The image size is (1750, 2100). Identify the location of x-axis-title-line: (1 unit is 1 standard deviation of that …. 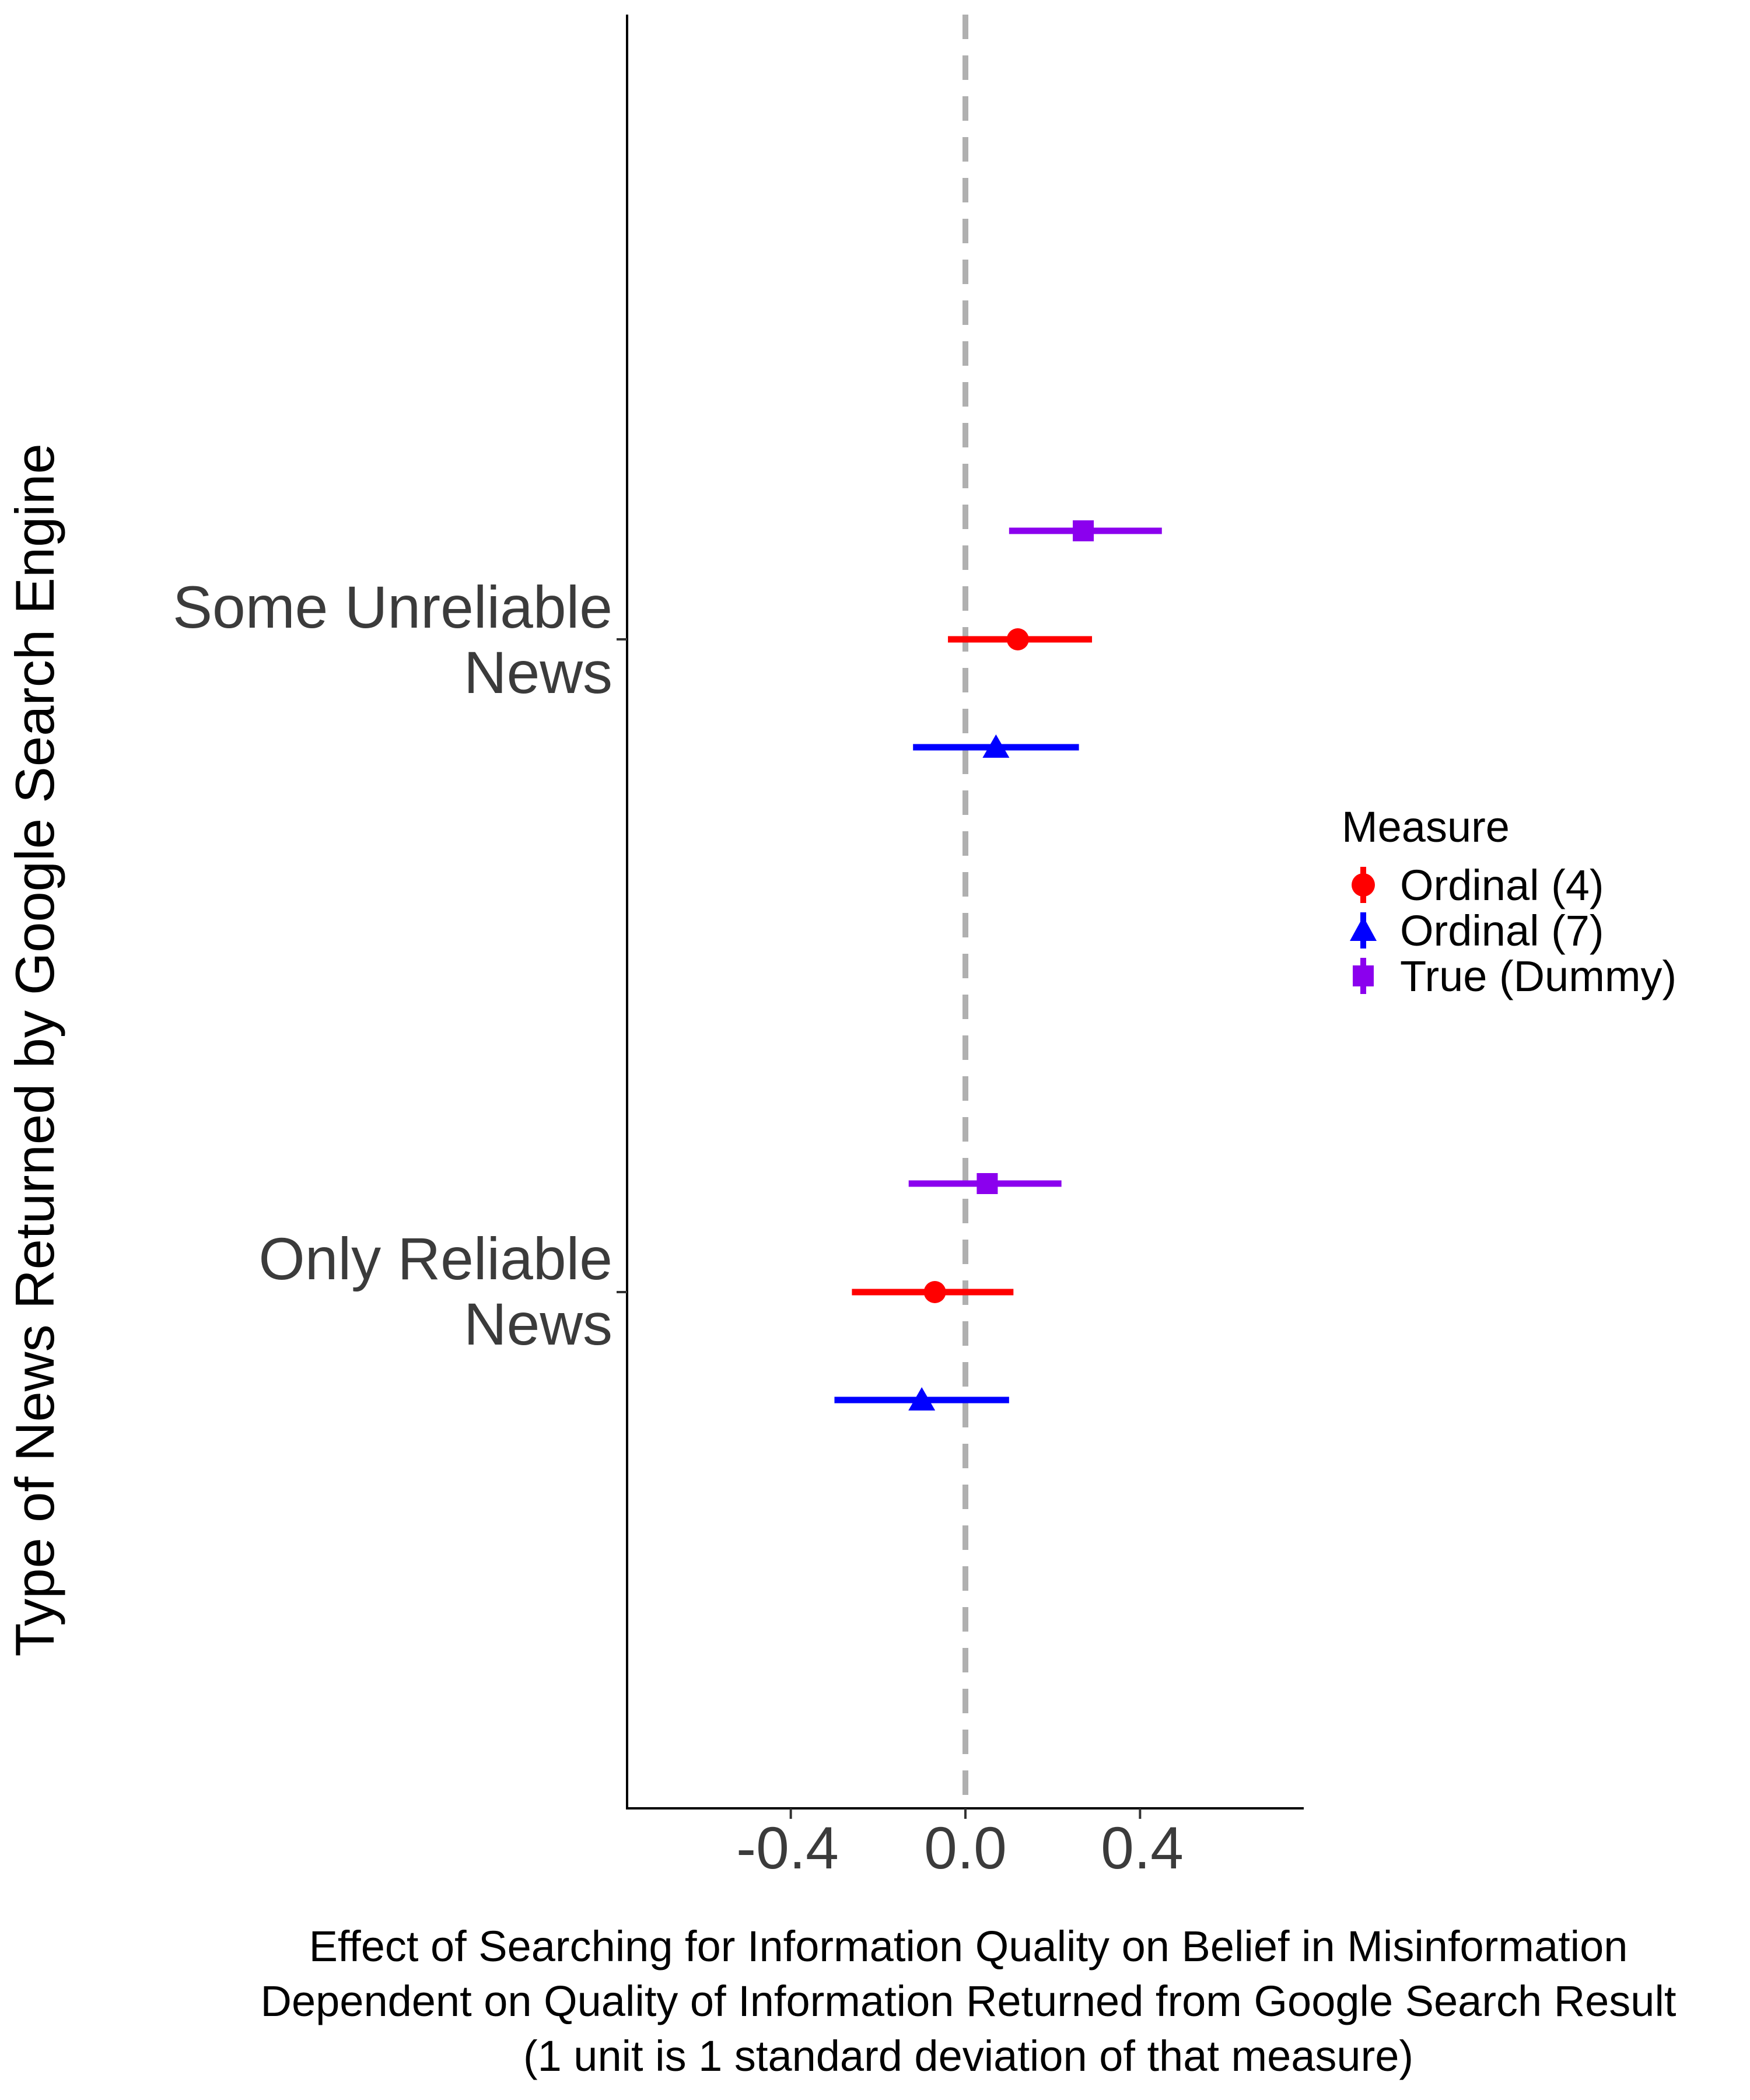
(968, 2056).